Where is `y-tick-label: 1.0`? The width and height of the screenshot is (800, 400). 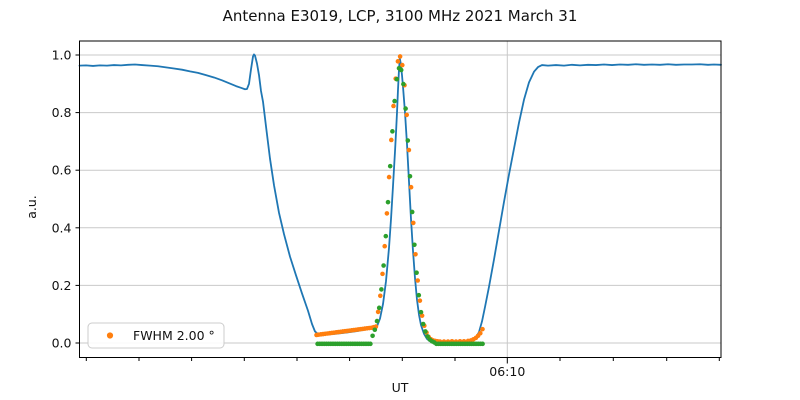
y-tick-label: 1.0 is located at coordinates (62, 55).